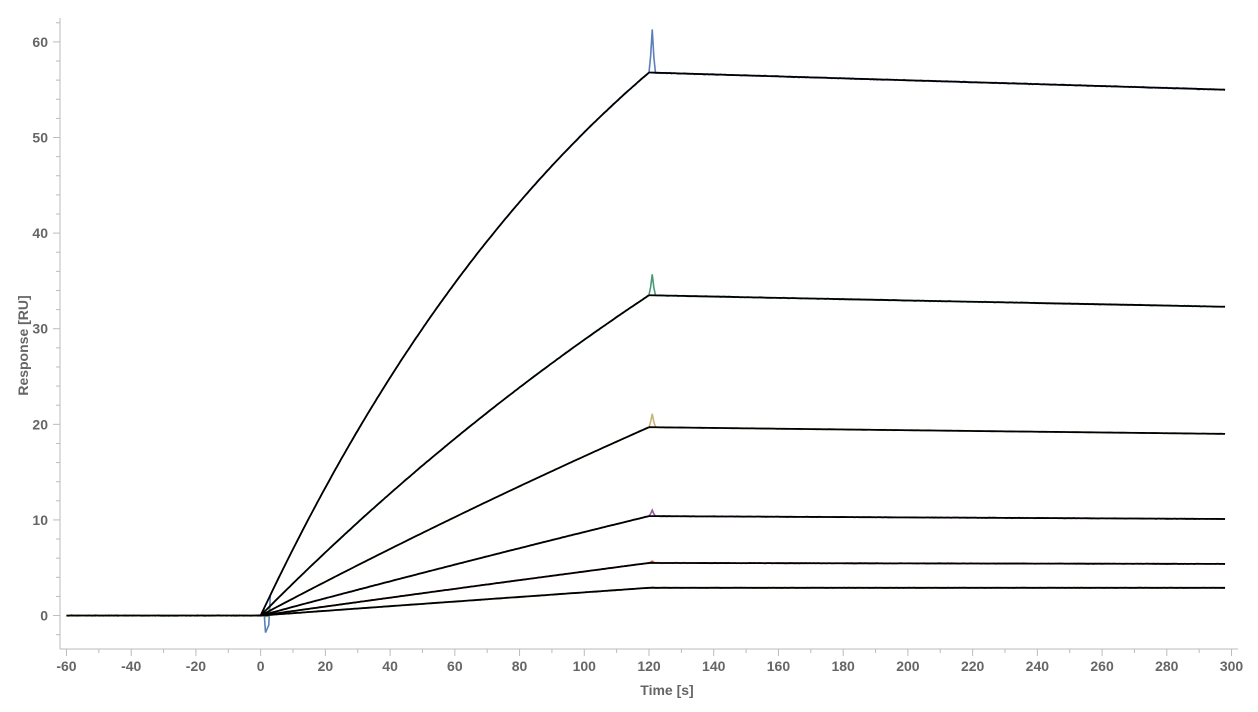  I want to click on series-6-data, so click(646, 602).